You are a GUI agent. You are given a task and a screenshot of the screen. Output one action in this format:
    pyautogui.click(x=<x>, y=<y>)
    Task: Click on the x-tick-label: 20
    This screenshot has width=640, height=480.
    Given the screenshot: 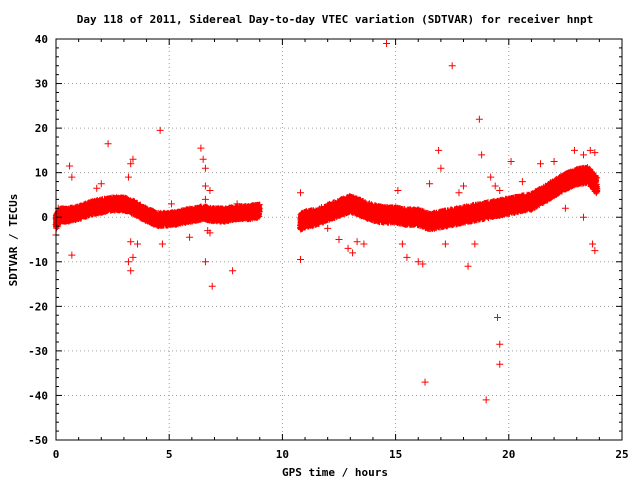 What is the action you would take?
    pyautogui.click(x=508, y=454)
    